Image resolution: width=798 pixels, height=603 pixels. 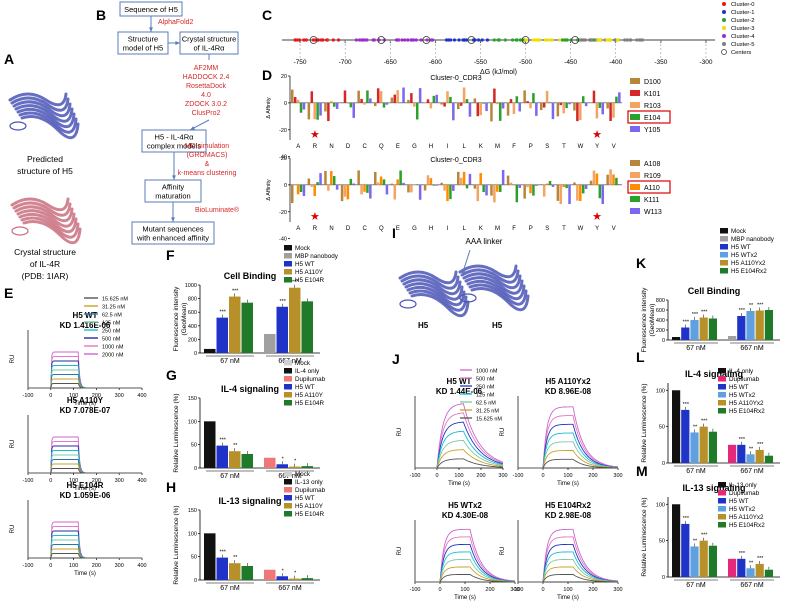 What do you see at coordinates (365, 147) in the screenshot?
I see `residue-label: C` at bounding box center [365, 147].